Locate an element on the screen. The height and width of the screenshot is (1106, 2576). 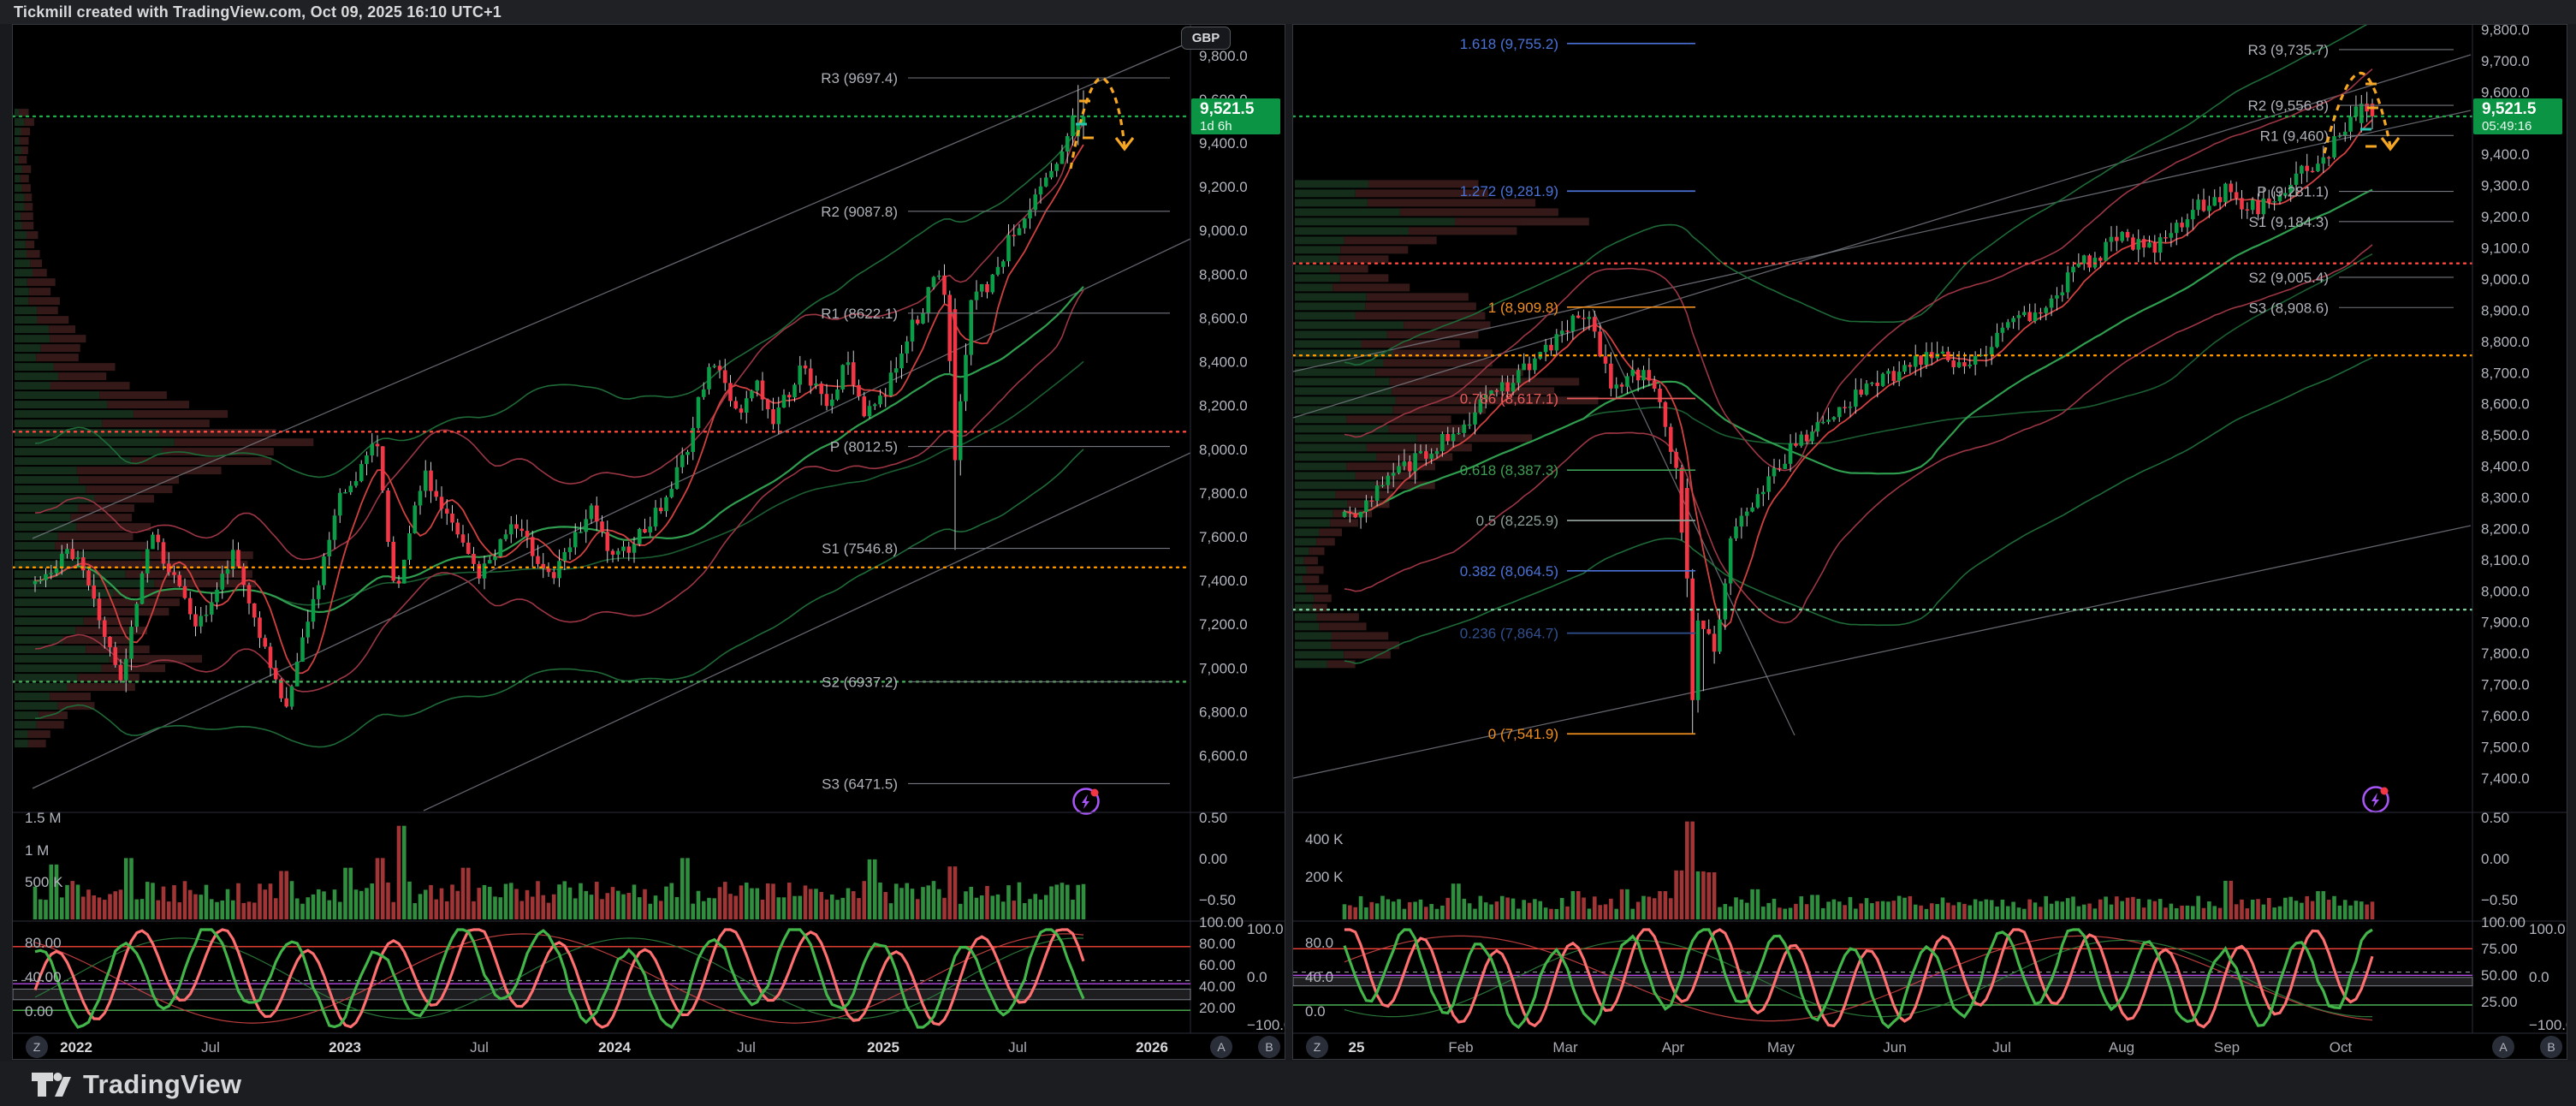
last-price-countdown: 05:49:16 is located at coordinates (2506, 127).